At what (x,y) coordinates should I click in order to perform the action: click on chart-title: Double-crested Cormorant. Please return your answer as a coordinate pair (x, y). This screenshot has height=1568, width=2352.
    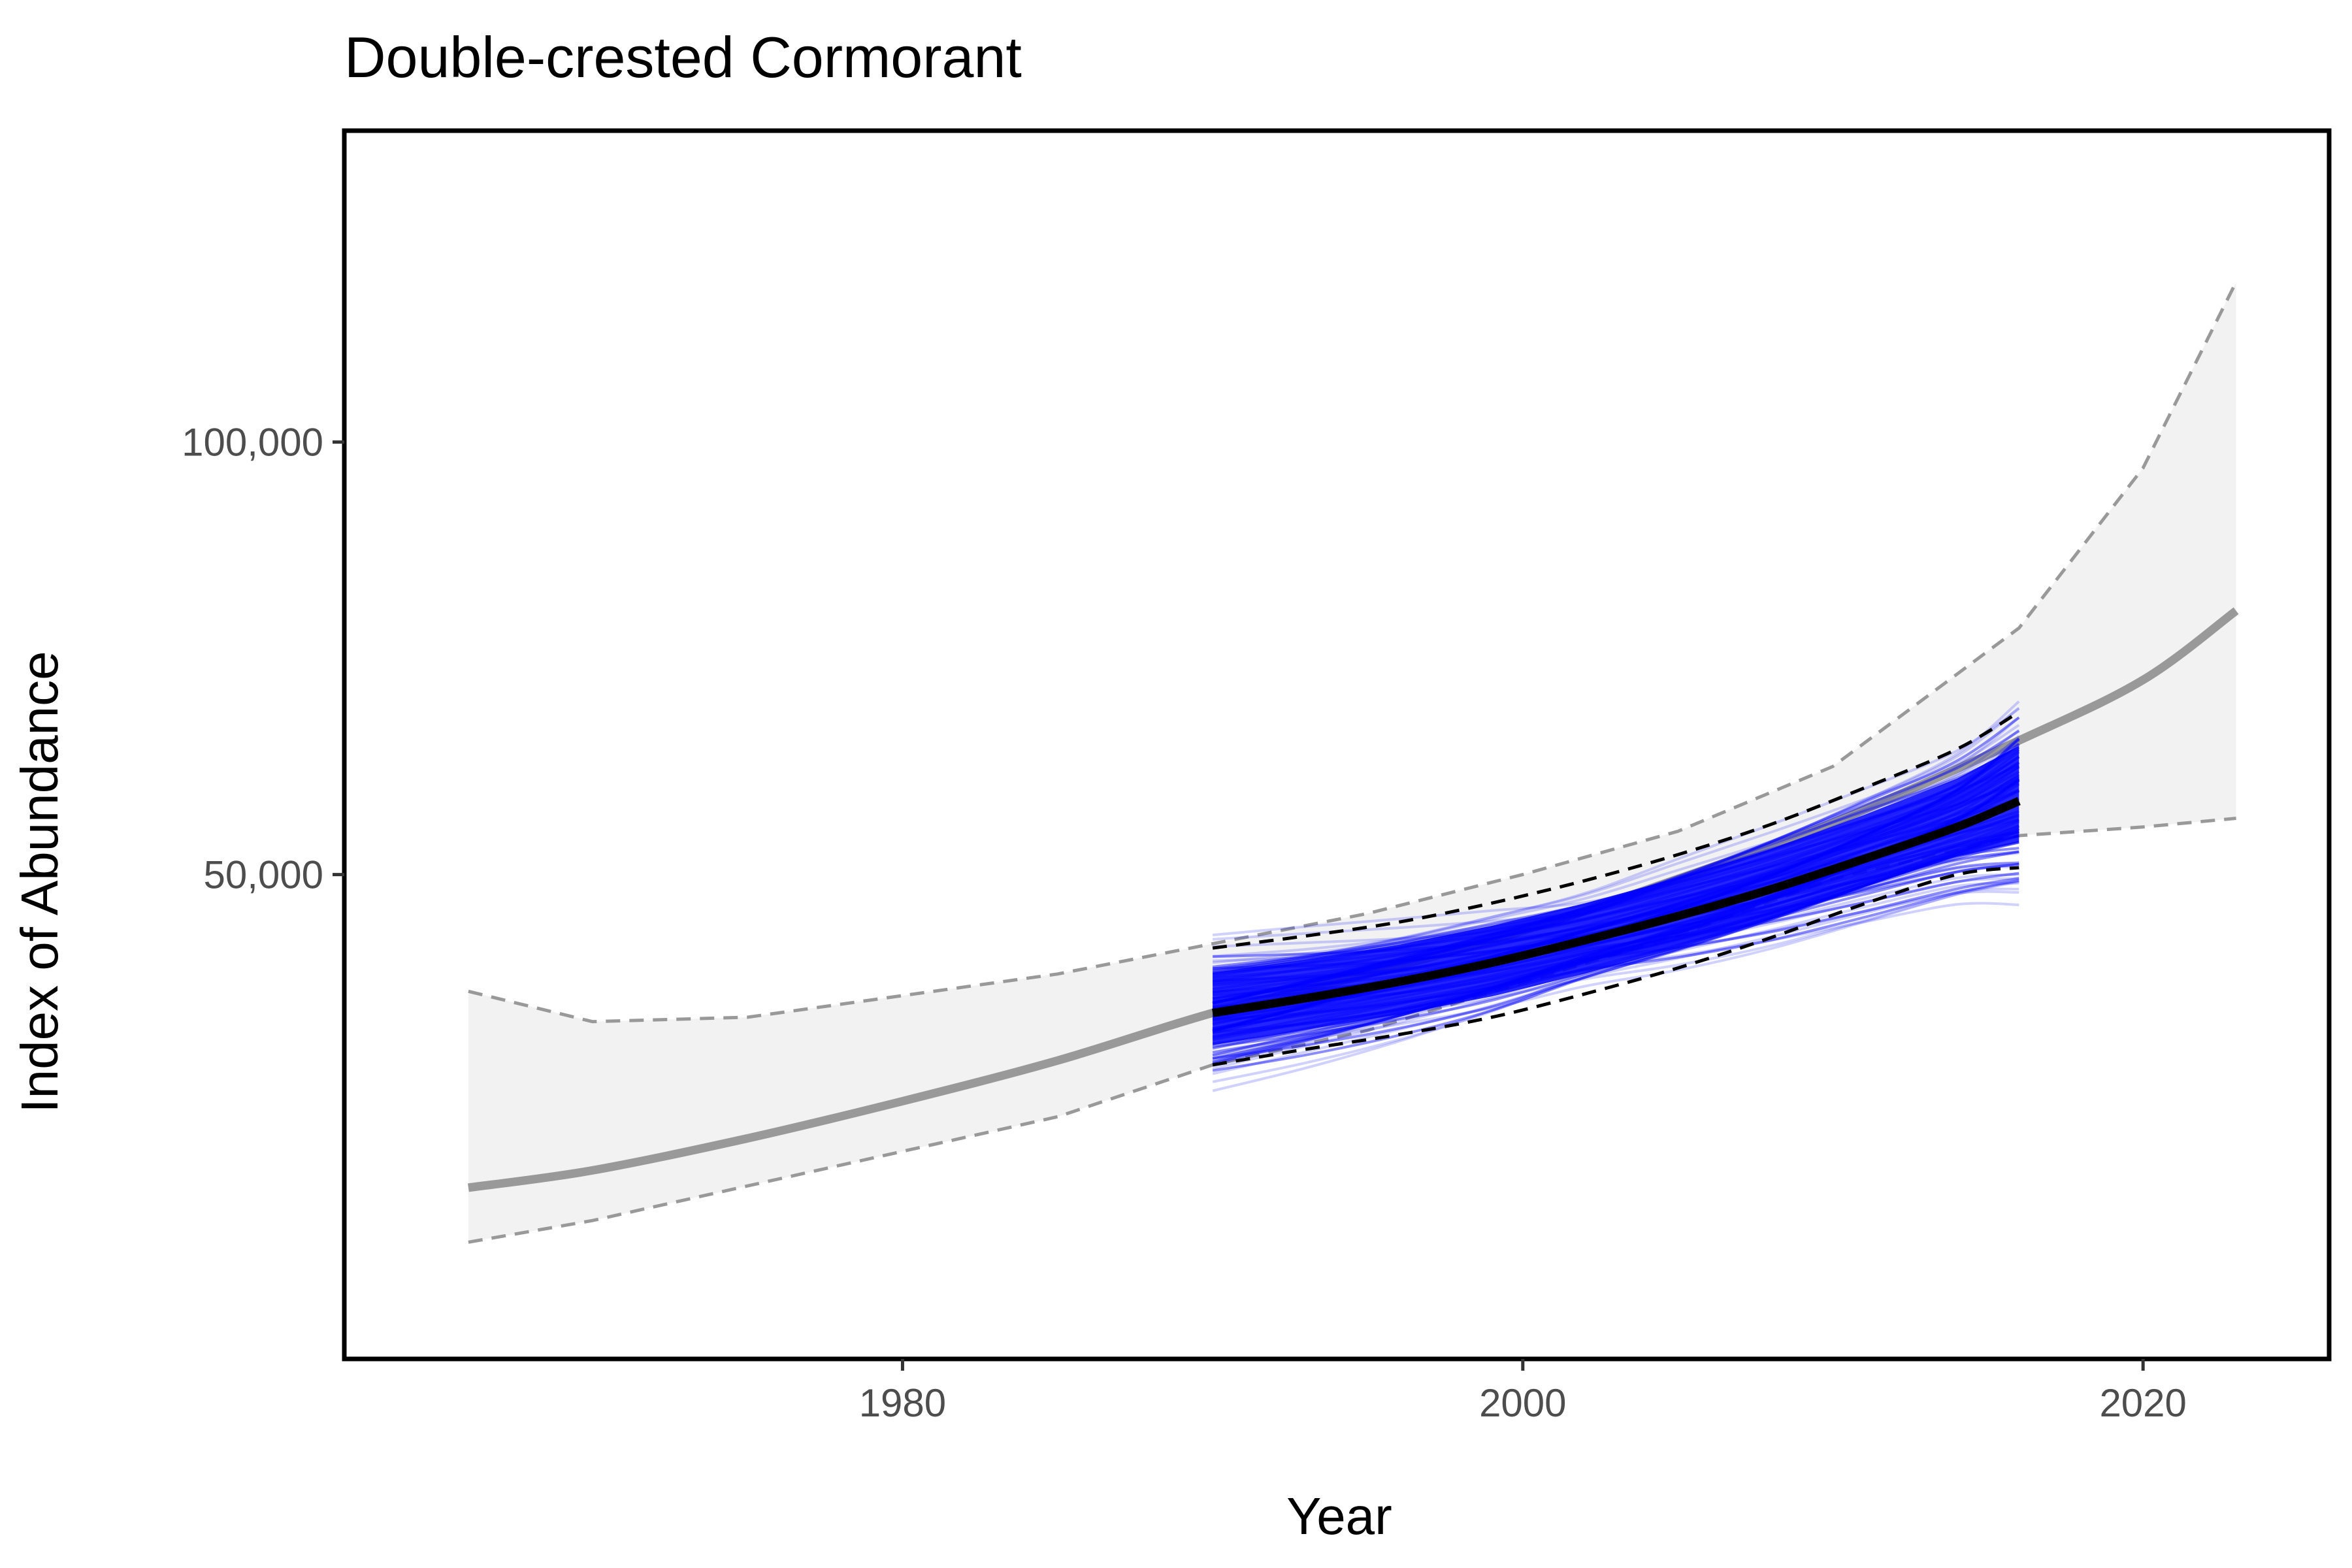
    Looking at the image, I should click on (683, 57).